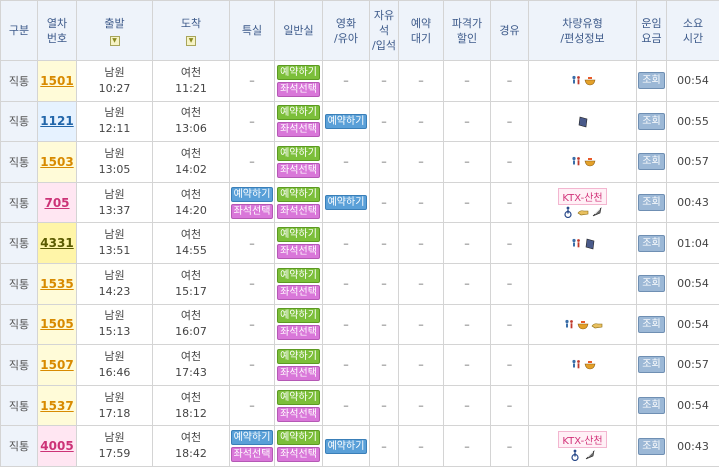 This screenshot has height=468, width=719. What do you see at coordinates (57, 202) in the screenshot?
I see `train-no-link: 705` at bounding box center [57, 202].